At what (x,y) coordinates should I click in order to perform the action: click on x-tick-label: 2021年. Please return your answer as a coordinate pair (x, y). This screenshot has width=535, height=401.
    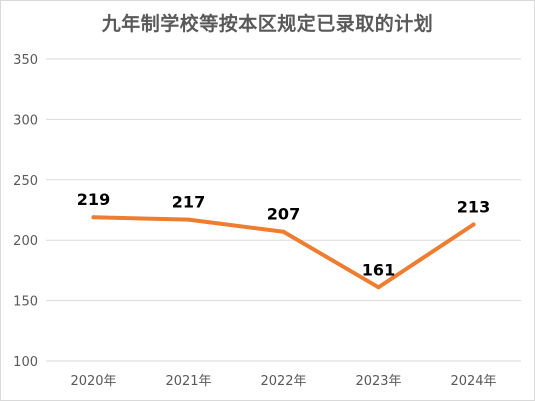
    Looking at the image, I should click on (188, 381).